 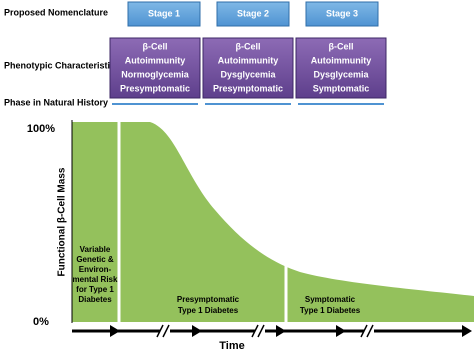 I want to click on y-min-label: 0%, so click(x=41, y=322).